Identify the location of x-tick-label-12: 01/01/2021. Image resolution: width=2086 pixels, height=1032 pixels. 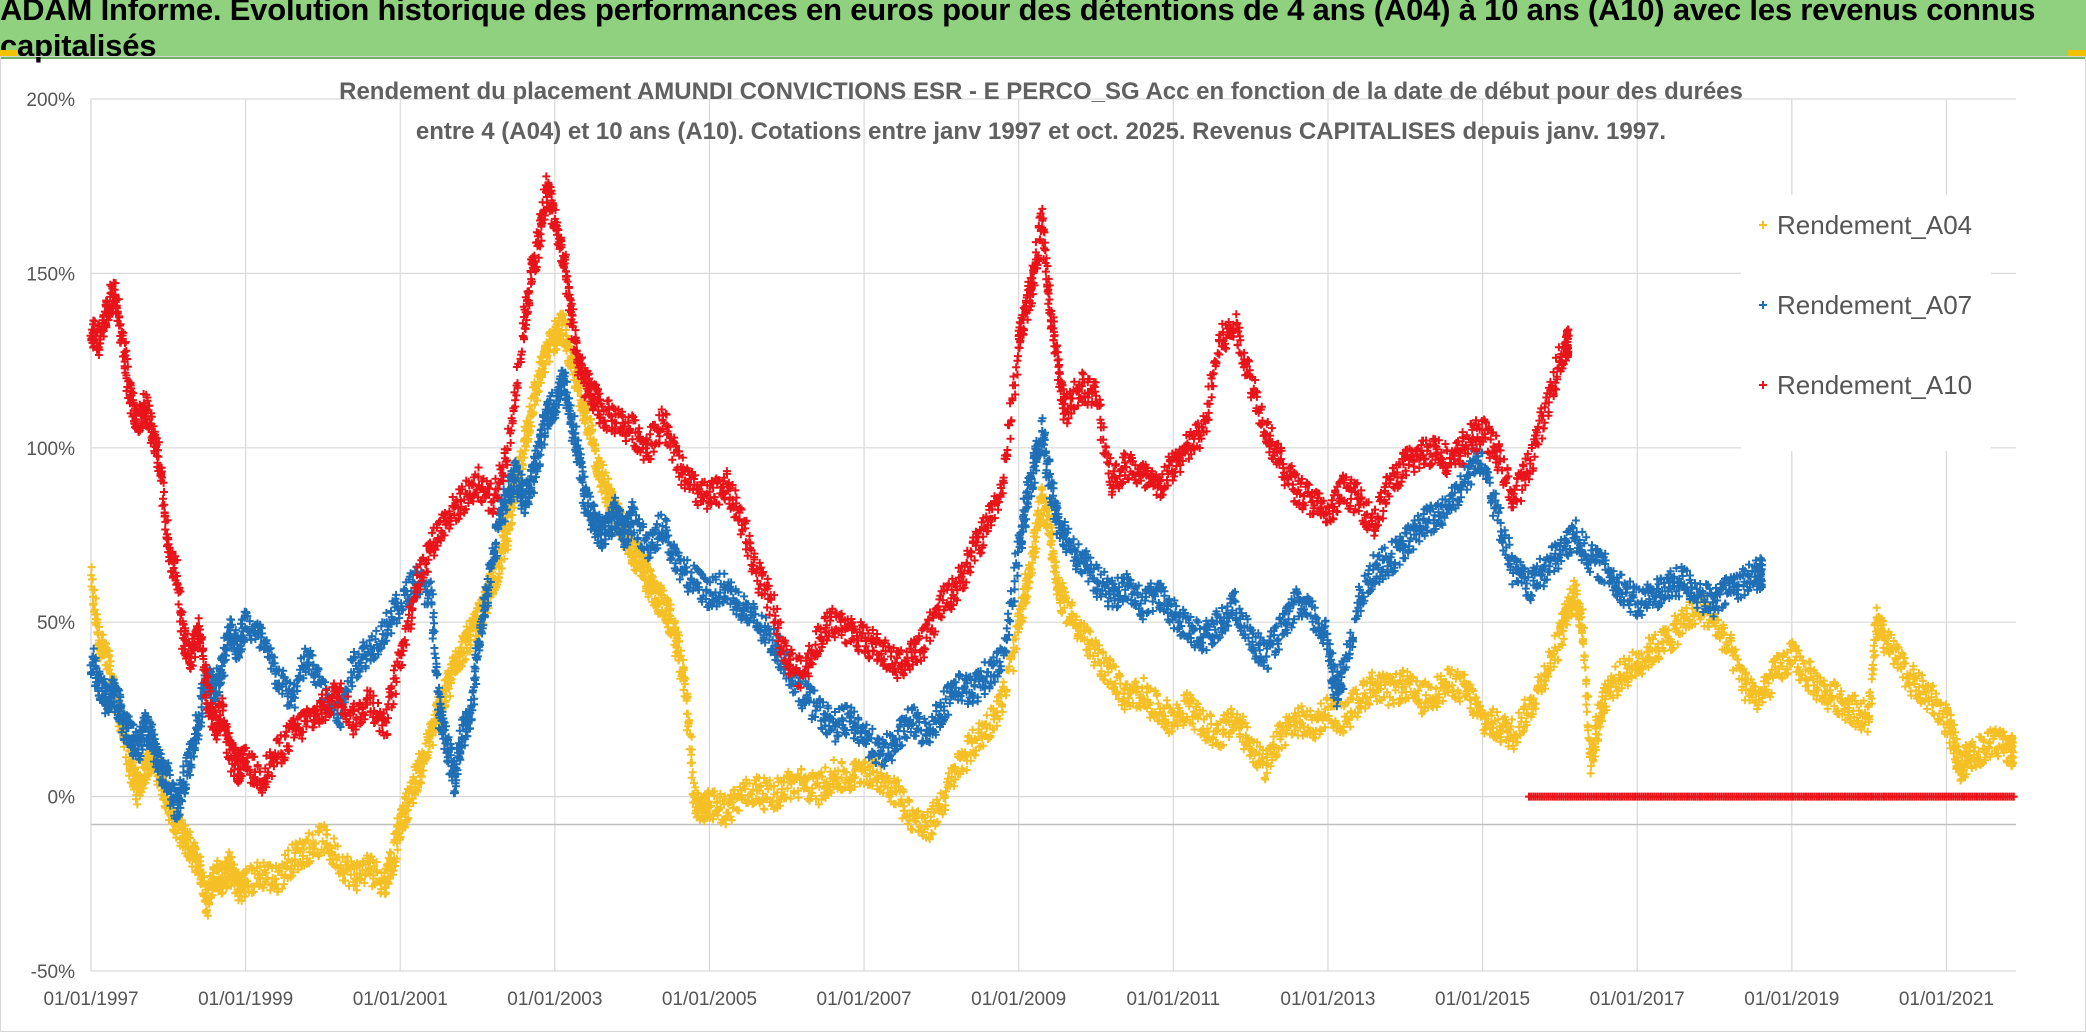
(1946, 999).